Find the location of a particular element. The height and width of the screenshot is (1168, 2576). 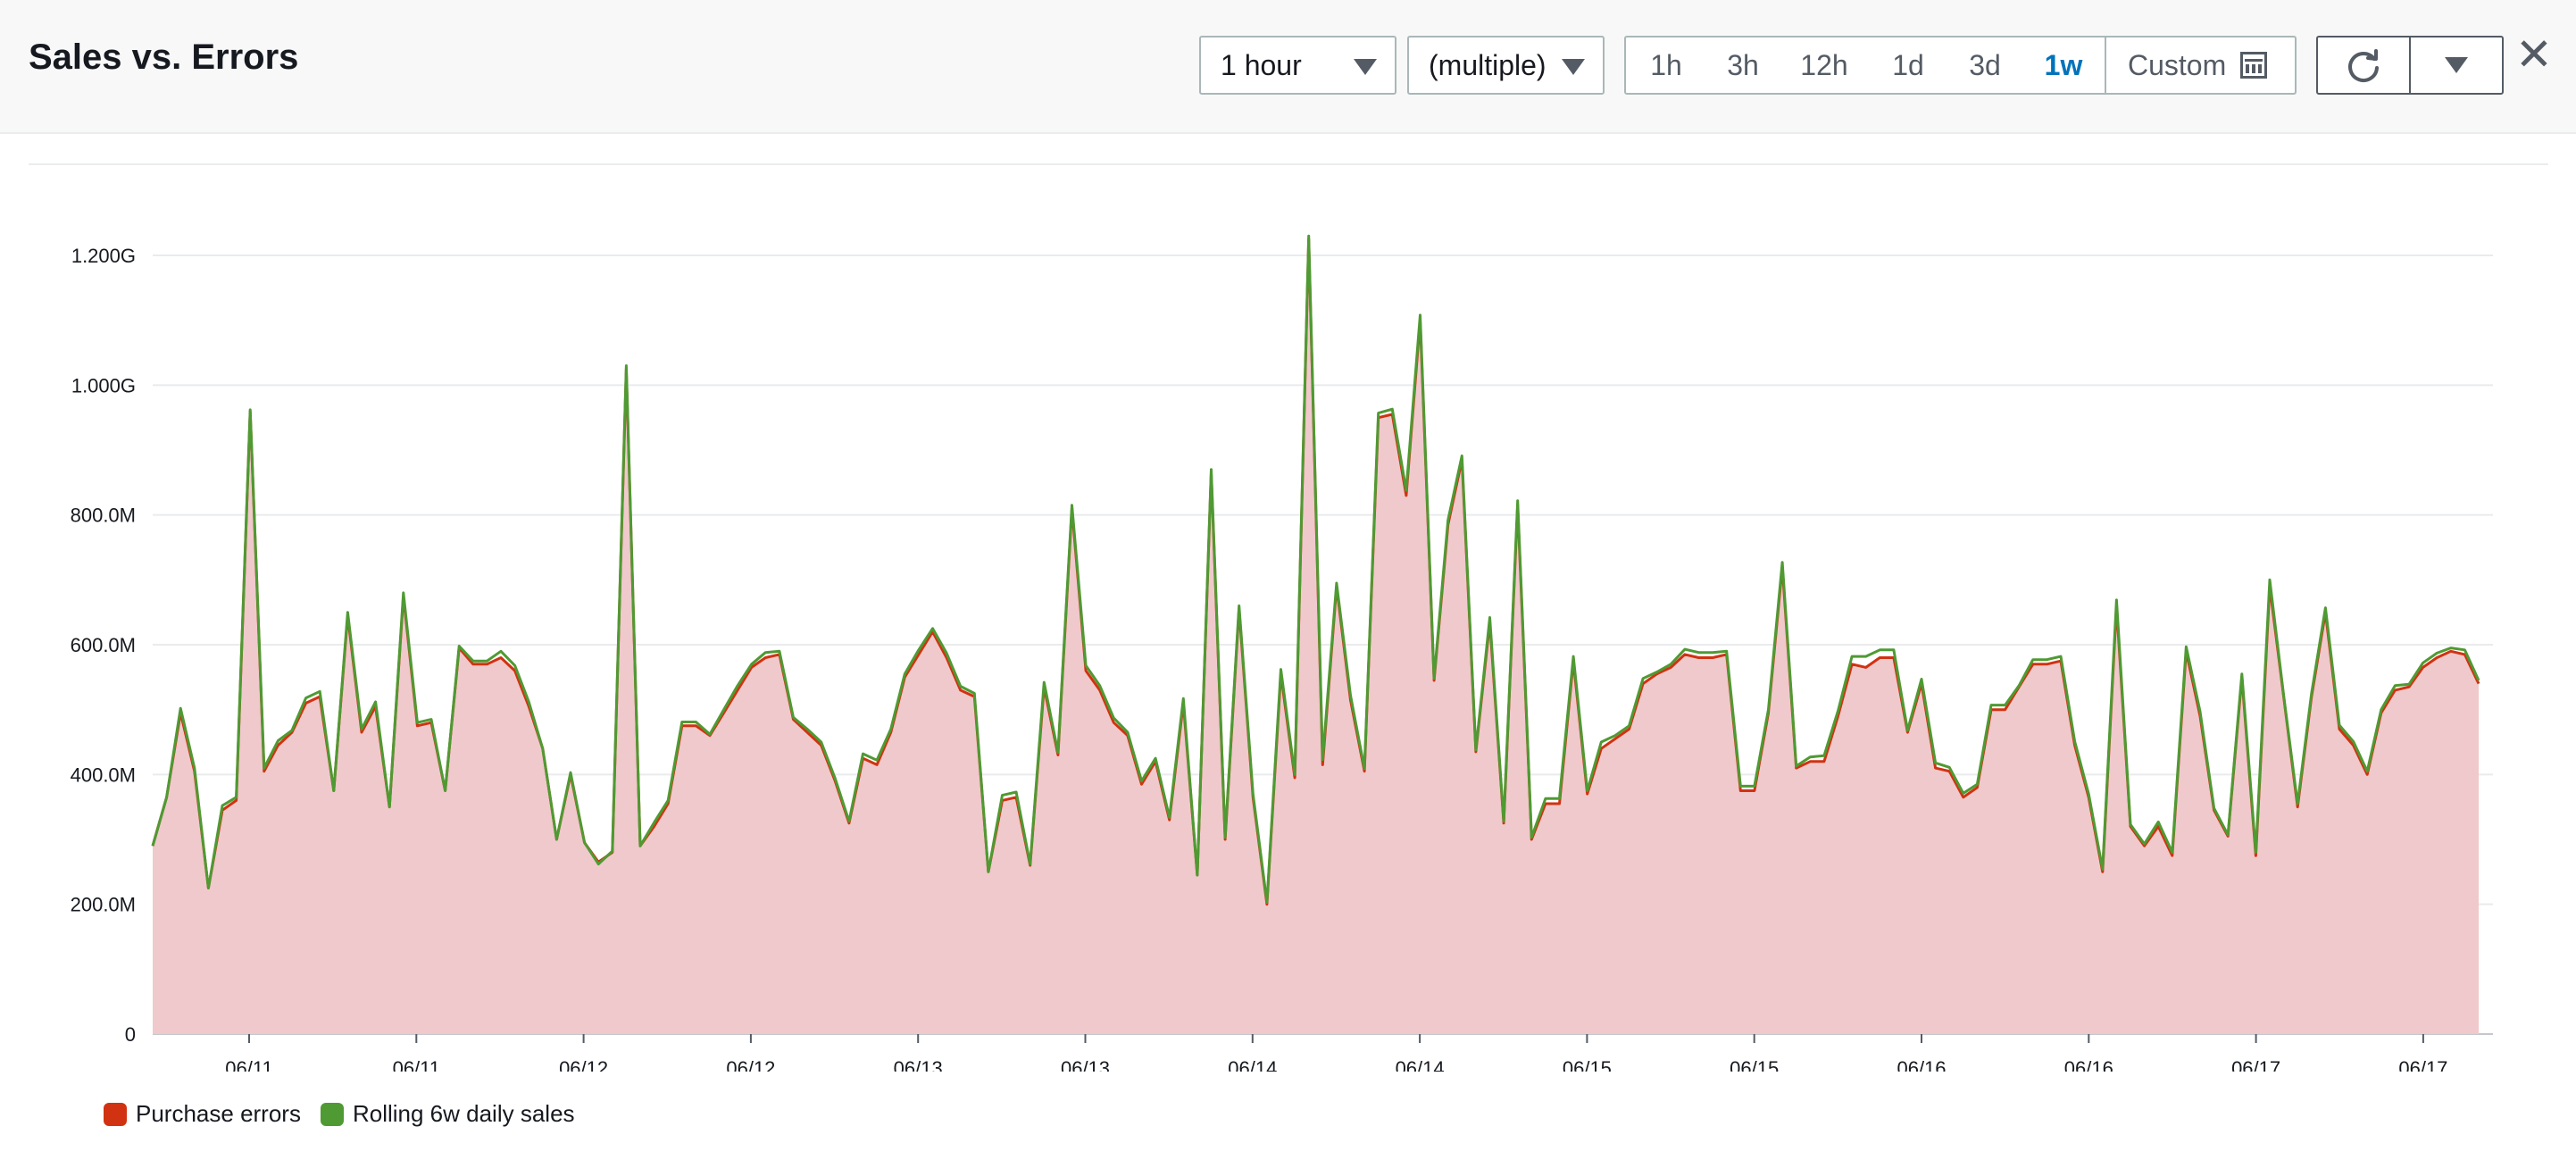

legend-item-errors: Purchase errors is located at coordinates (202, 1114).